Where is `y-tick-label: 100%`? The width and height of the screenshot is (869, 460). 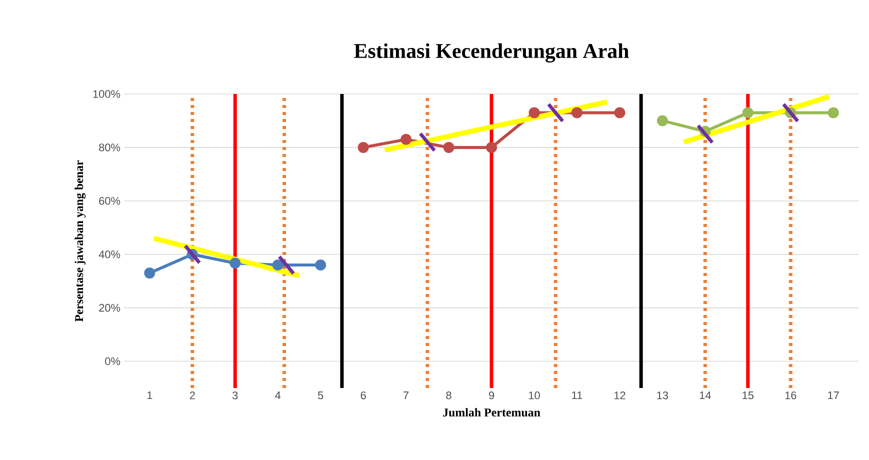 y-tick-label: 100% is located at coordinates (106, 94).